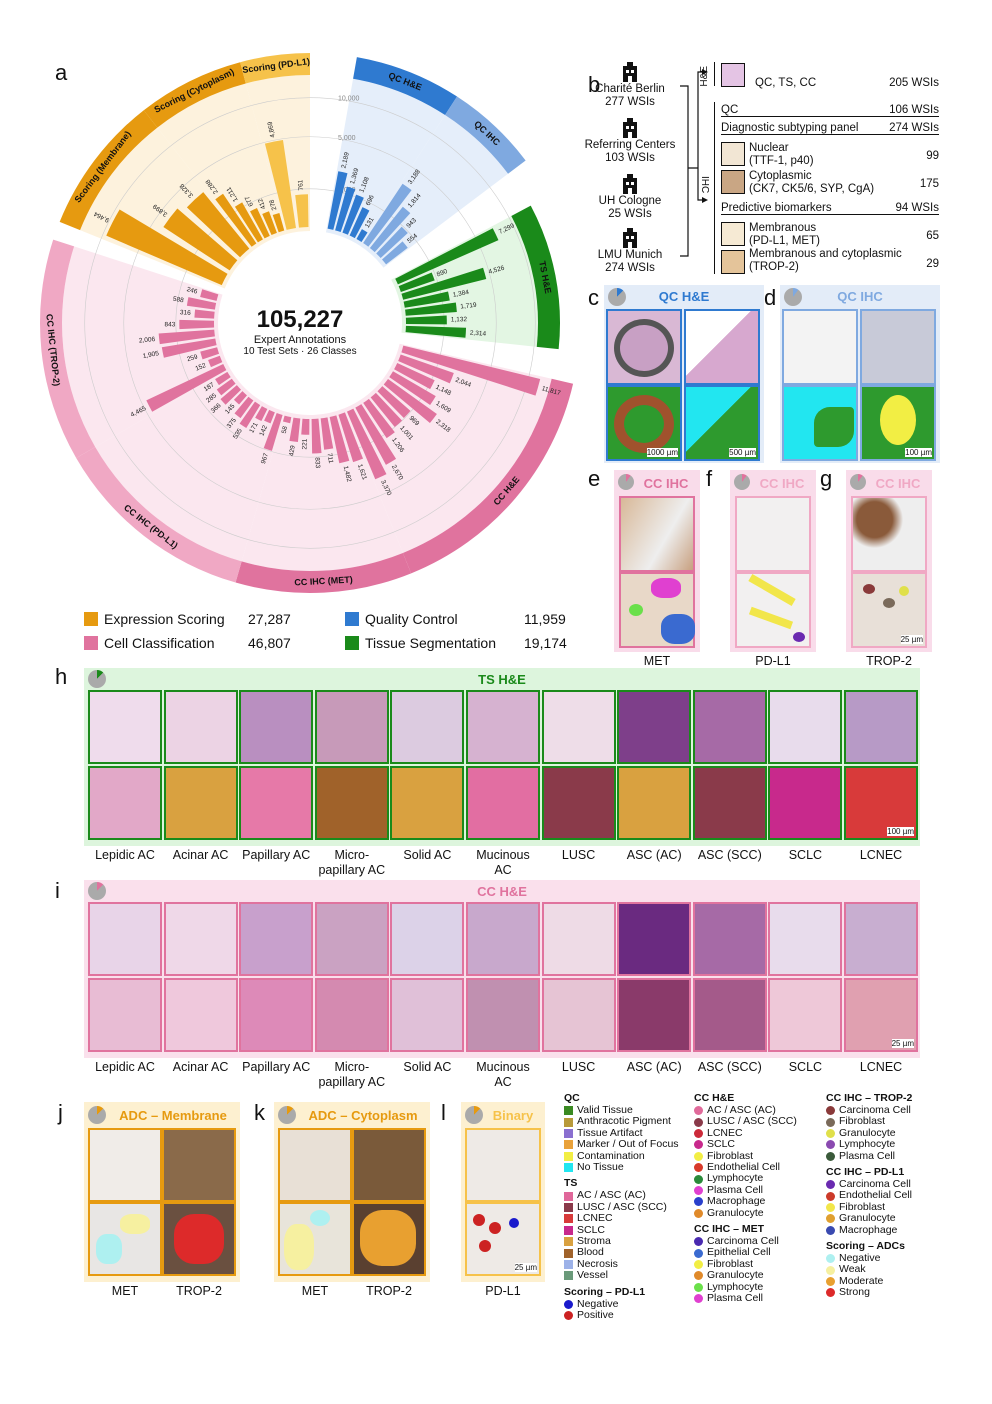 This screenshot has width=992, height=1404. Describe the element at coordinates (259, 1112) in the screenshot. I see `panel-label-k: k` at that location.